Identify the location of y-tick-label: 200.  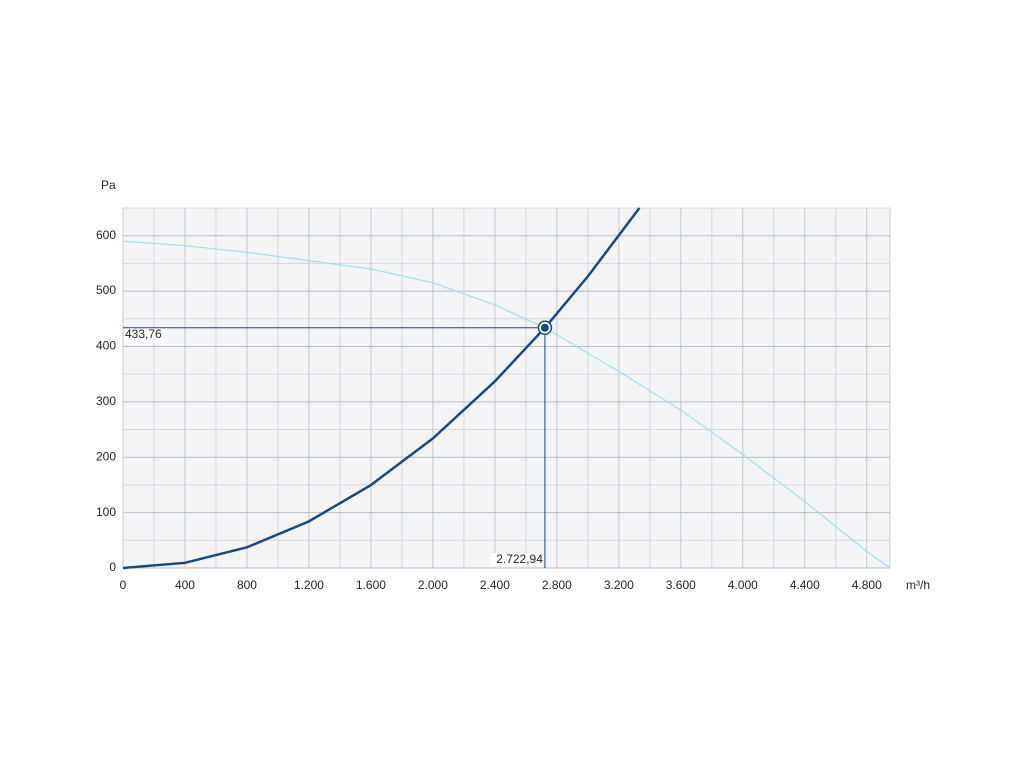
(106, 456).